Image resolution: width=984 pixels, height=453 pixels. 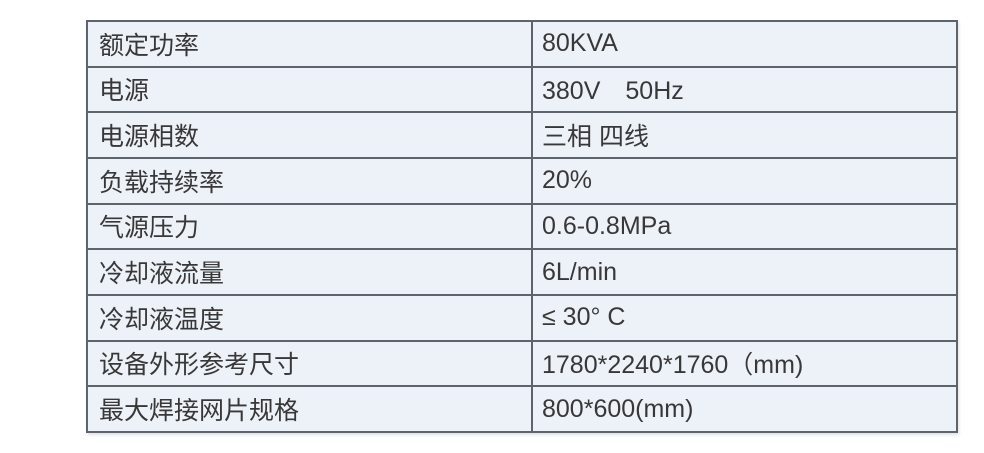 I want to click on spec-value: 80KVA, so click(x=744, y=44).